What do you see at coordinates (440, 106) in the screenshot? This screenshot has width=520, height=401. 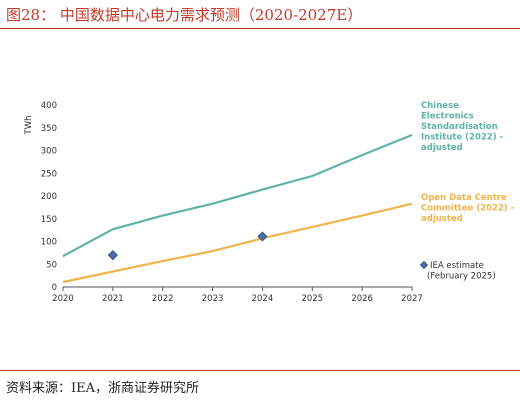 I see `series-label-1: Chinese` at bounding box center [440, 106].